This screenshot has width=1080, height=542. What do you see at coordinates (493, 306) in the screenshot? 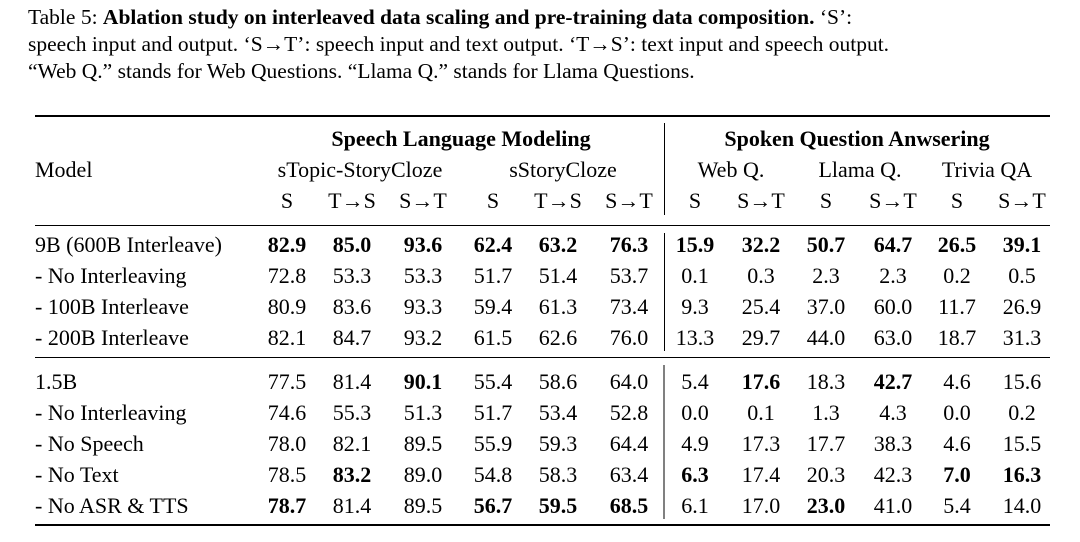
I see `table-cell: 59.4` at bounding box center [493, 306].